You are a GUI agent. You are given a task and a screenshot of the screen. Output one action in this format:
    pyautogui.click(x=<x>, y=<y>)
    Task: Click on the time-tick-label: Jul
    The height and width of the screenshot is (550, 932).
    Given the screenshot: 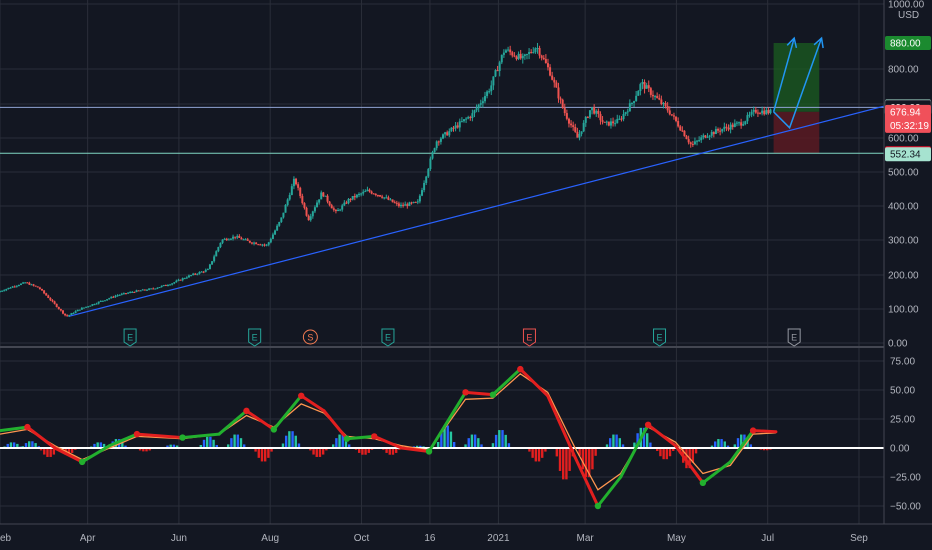 What is the action you would take?
    pyautogui.click(x=767, y=538)
    